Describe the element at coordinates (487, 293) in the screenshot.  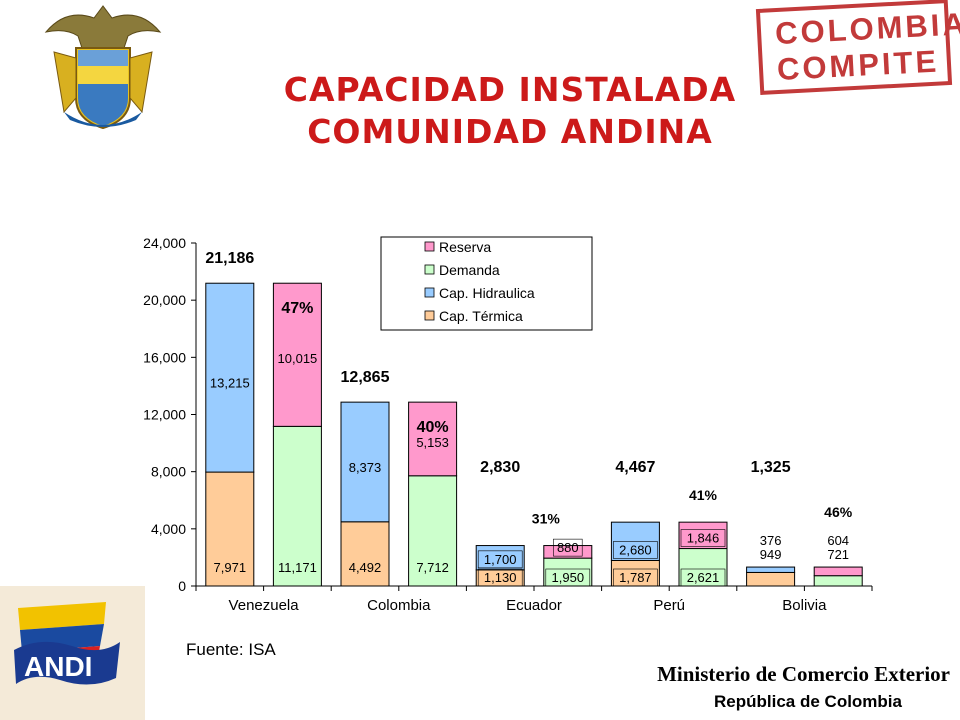
I see `legend-entry: Cap. Hidraulica` at that location.